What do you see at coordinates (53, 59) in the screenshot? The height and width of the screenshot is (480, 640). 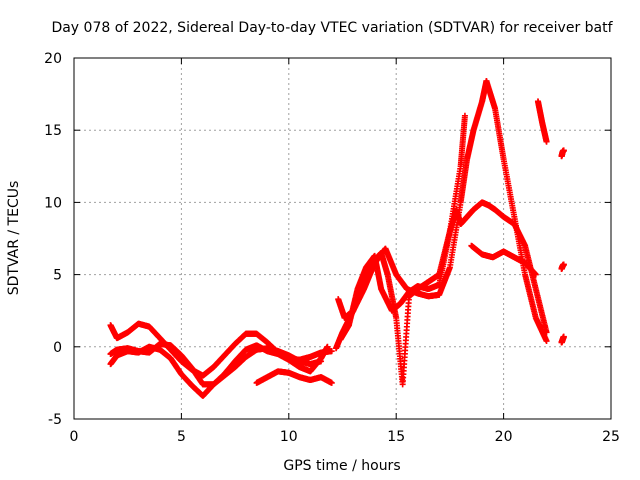 I see `y-tick-label: 20` at bounding box center [53, 59].